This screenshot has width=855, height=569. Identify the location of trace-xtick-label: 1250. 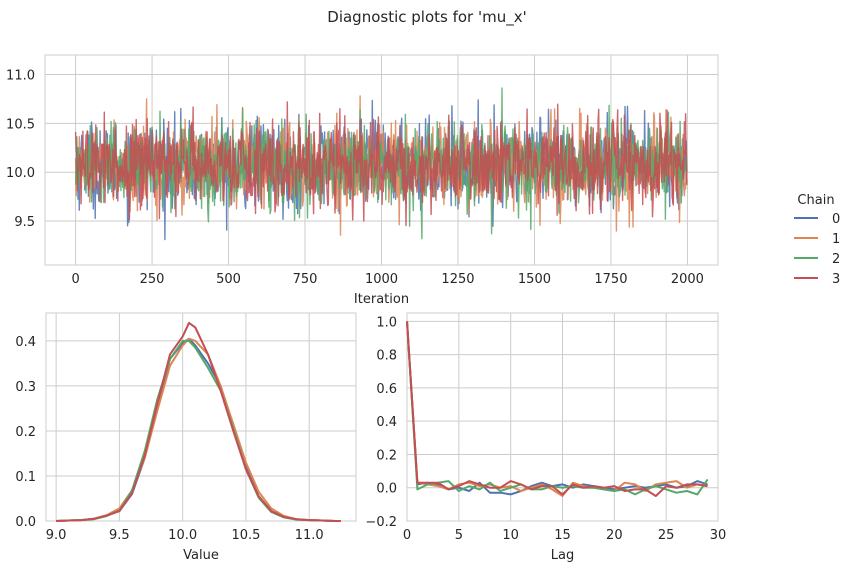
(457, 279).